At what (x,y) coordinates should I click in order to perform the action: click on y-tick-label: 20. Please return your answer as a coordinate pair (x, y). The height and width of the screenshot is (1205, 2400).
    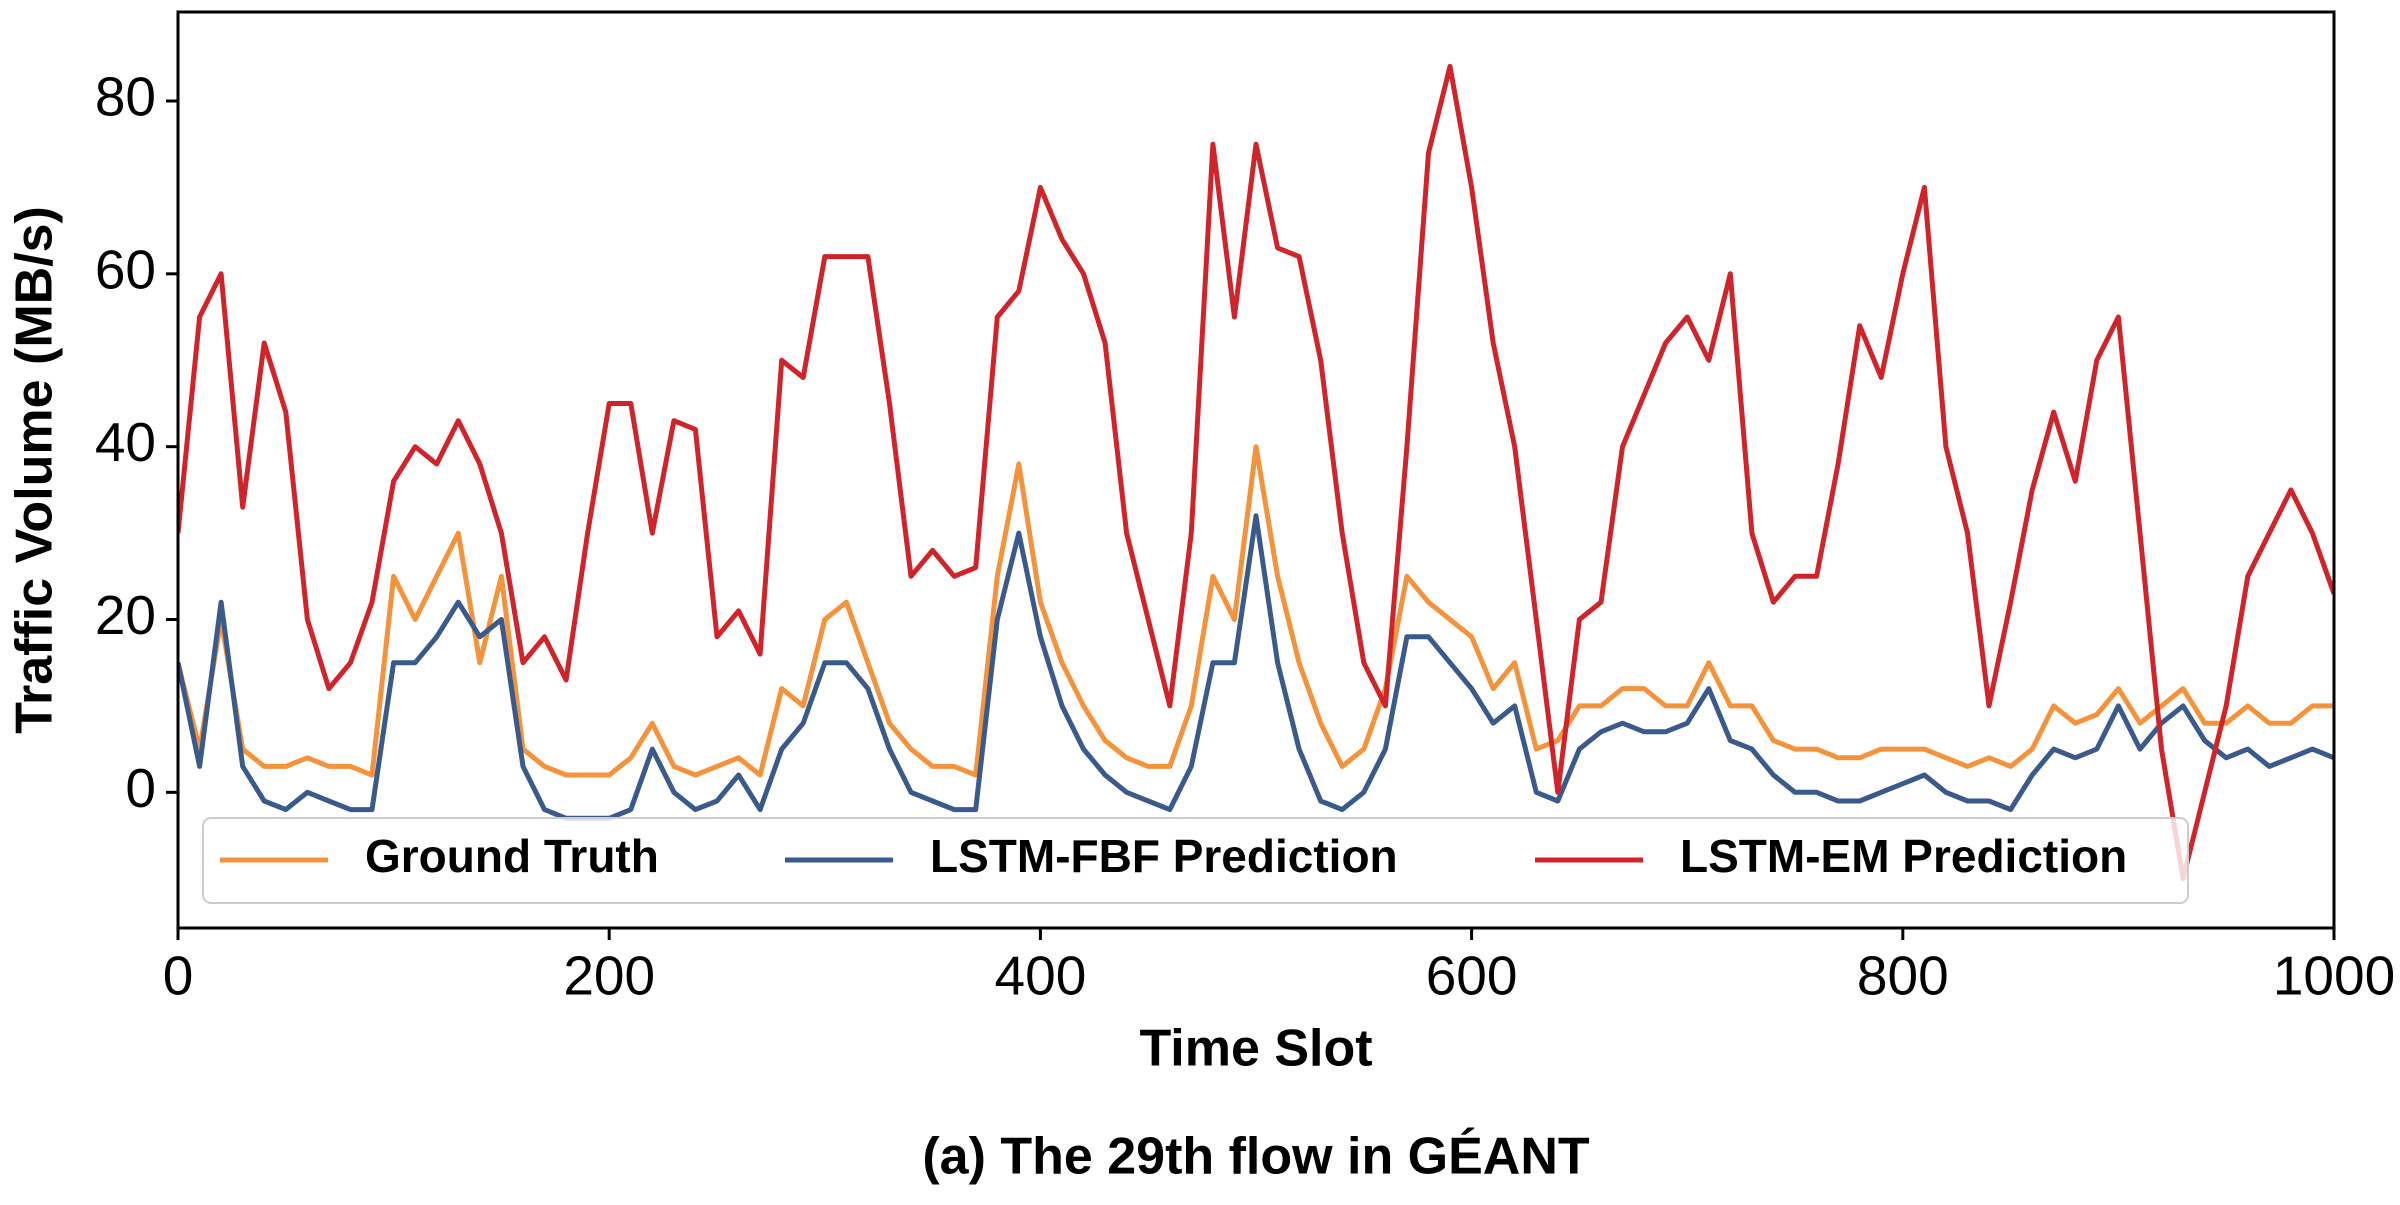
    Looking at the image, I should click on (125, 615).